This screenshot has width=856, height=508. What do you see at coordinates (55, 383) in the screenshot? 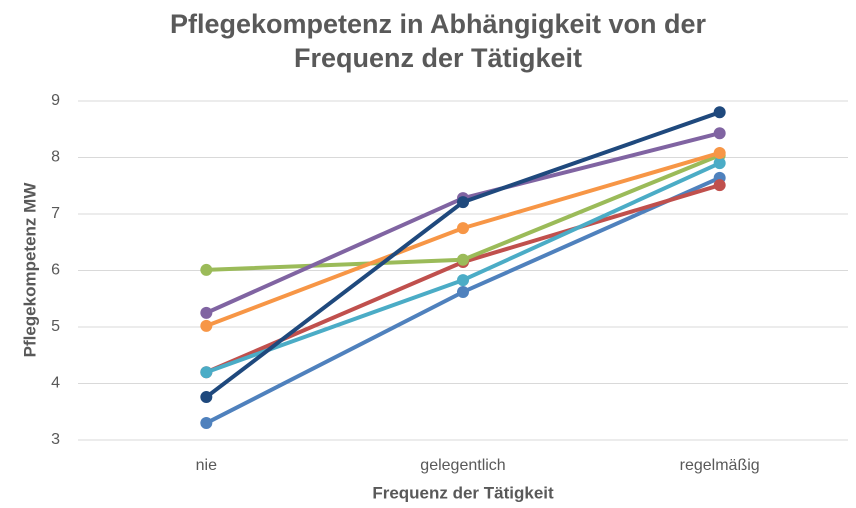
I see `y-tick-label: 4` at bounding box center [55, 383].